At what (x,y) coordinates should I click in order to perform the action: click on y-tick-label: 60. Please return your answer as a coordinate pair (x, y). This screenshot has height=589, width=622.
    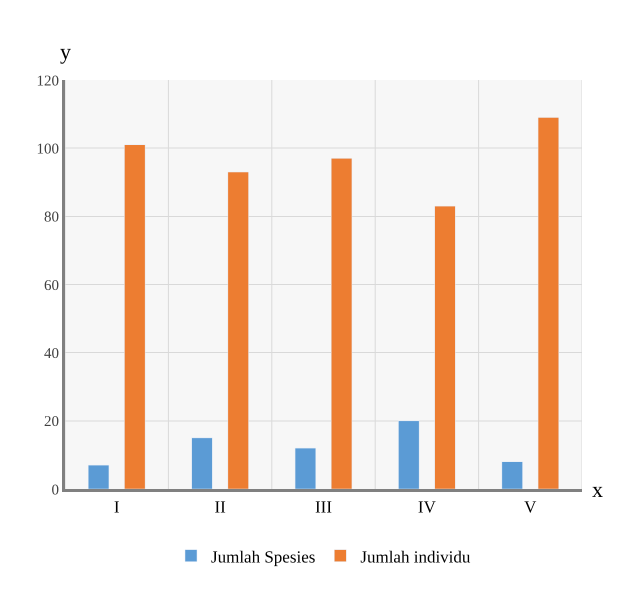
    Looking at the image, I should click on (51, 286).